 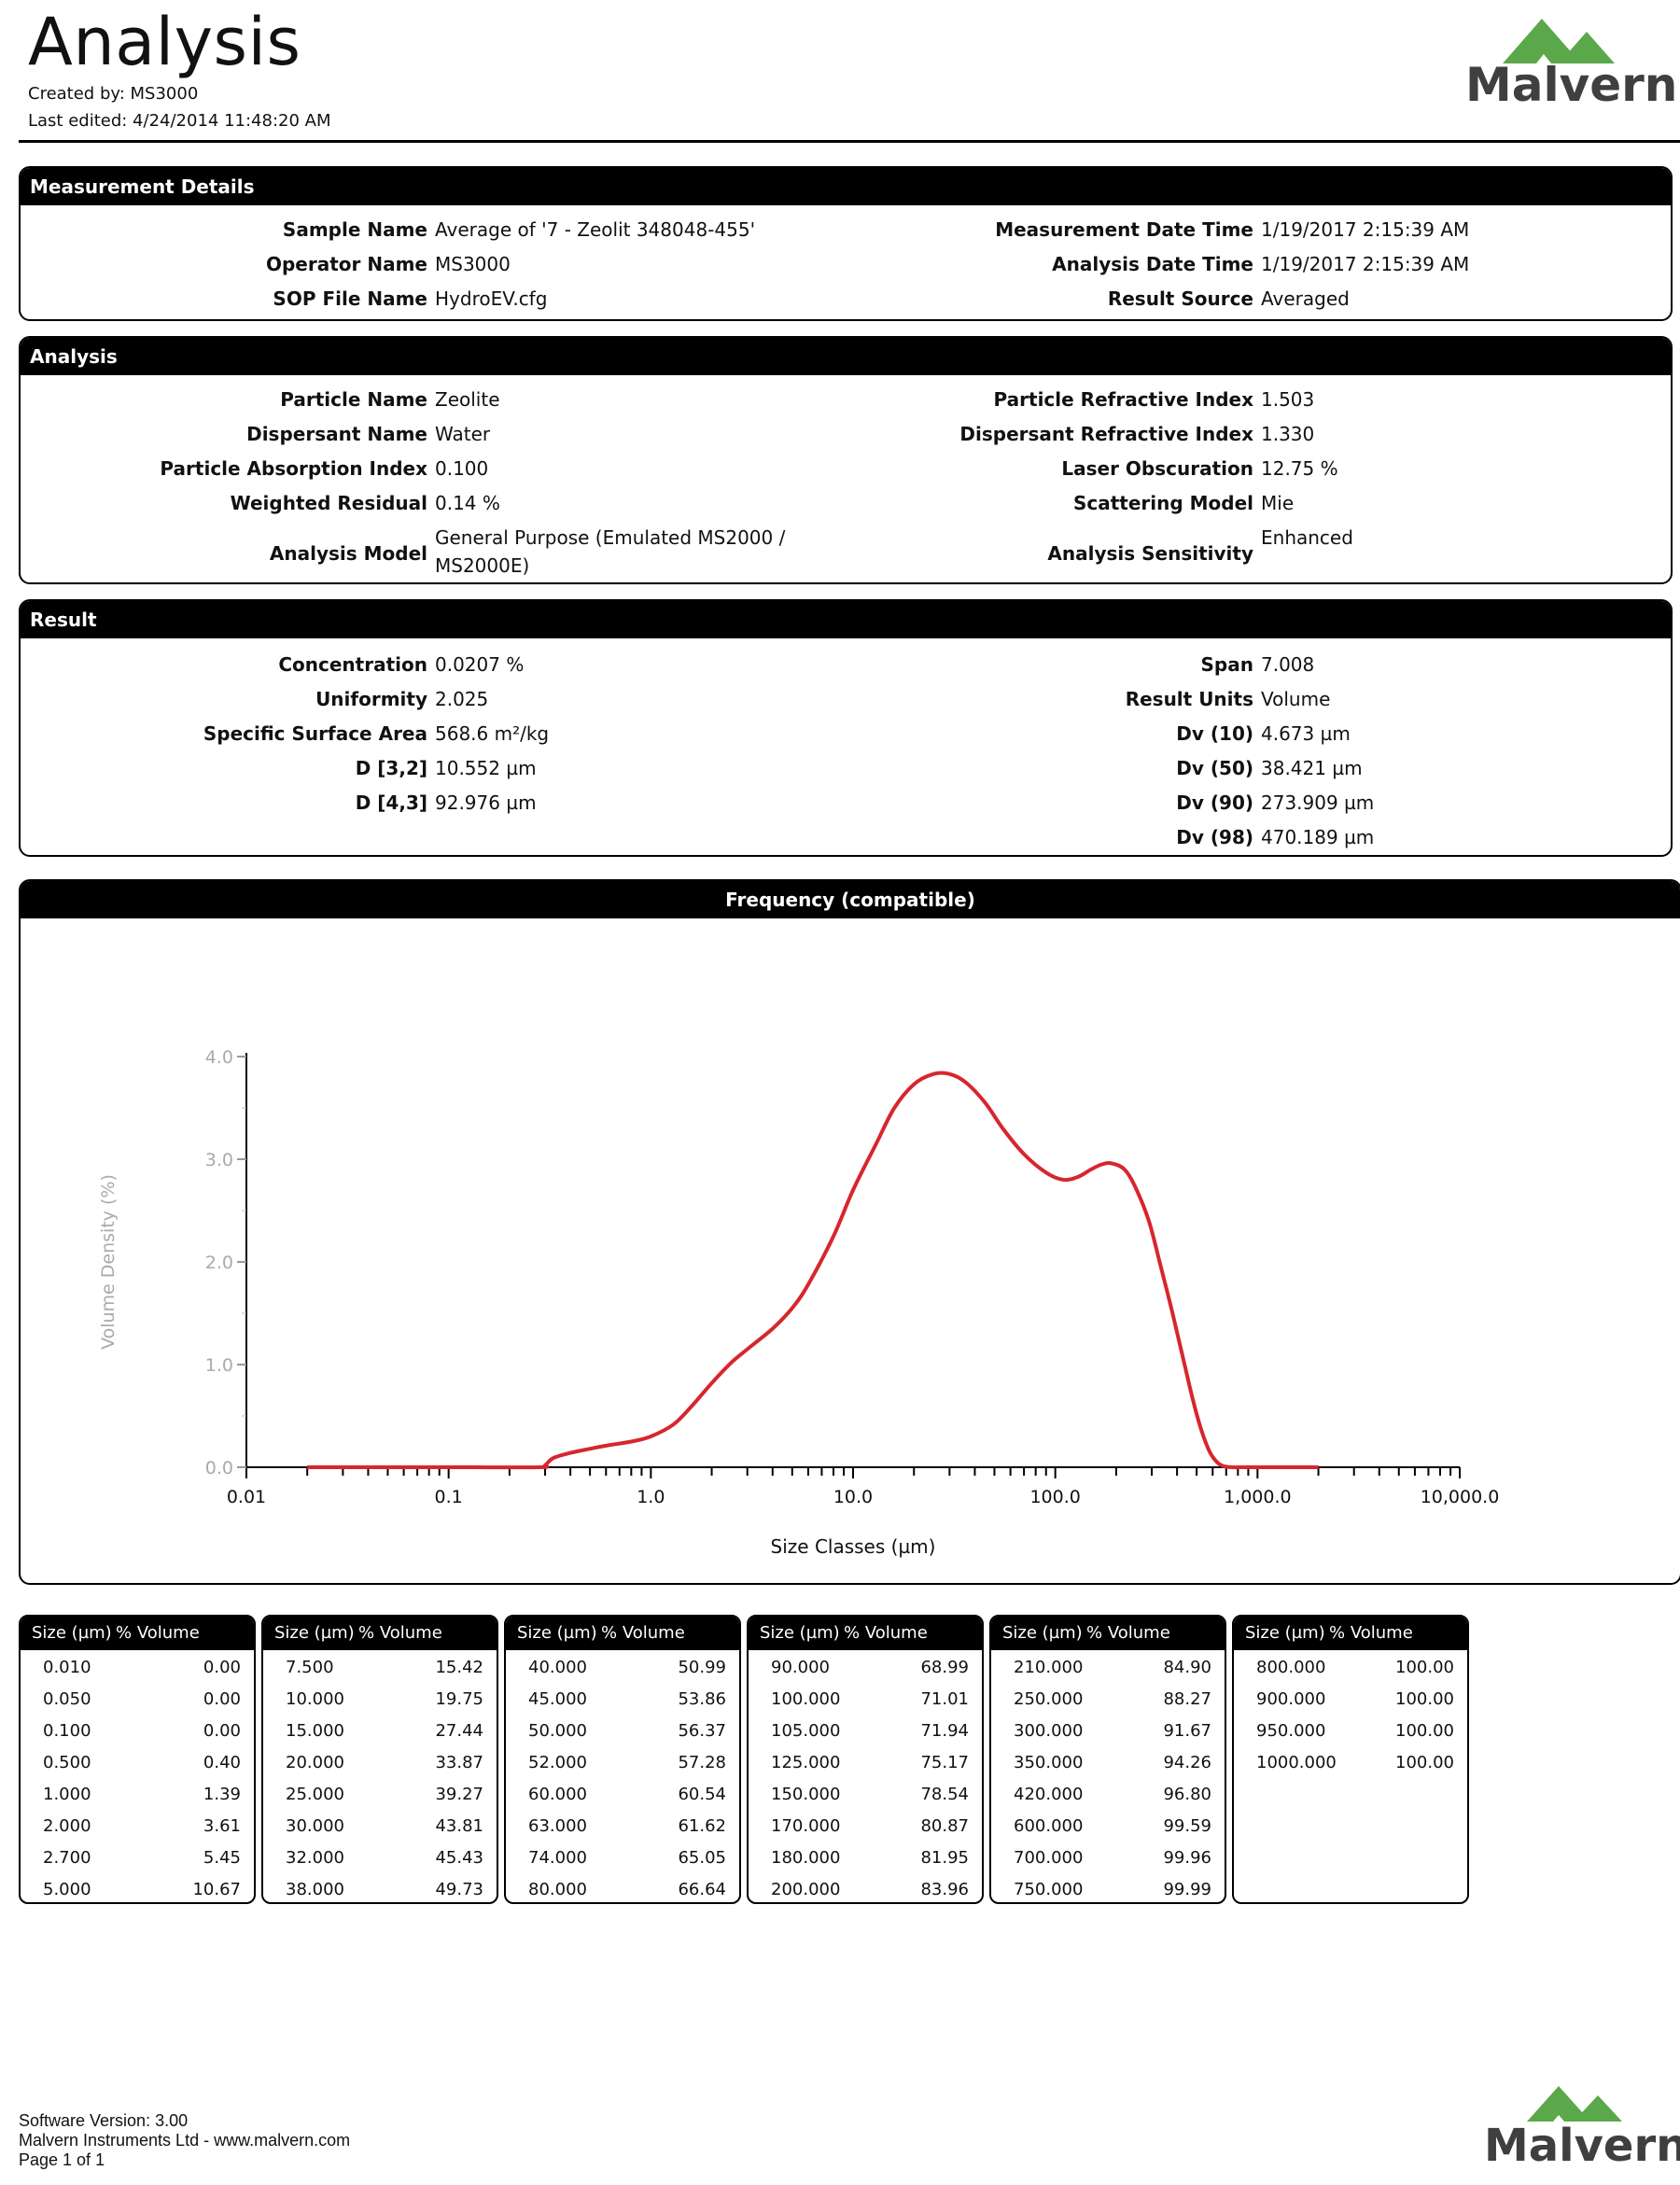 What do you see at coordinates (1189, 699) in the screenshot?
I see `field-label: Result Units` at bounding box center [1189, 699].